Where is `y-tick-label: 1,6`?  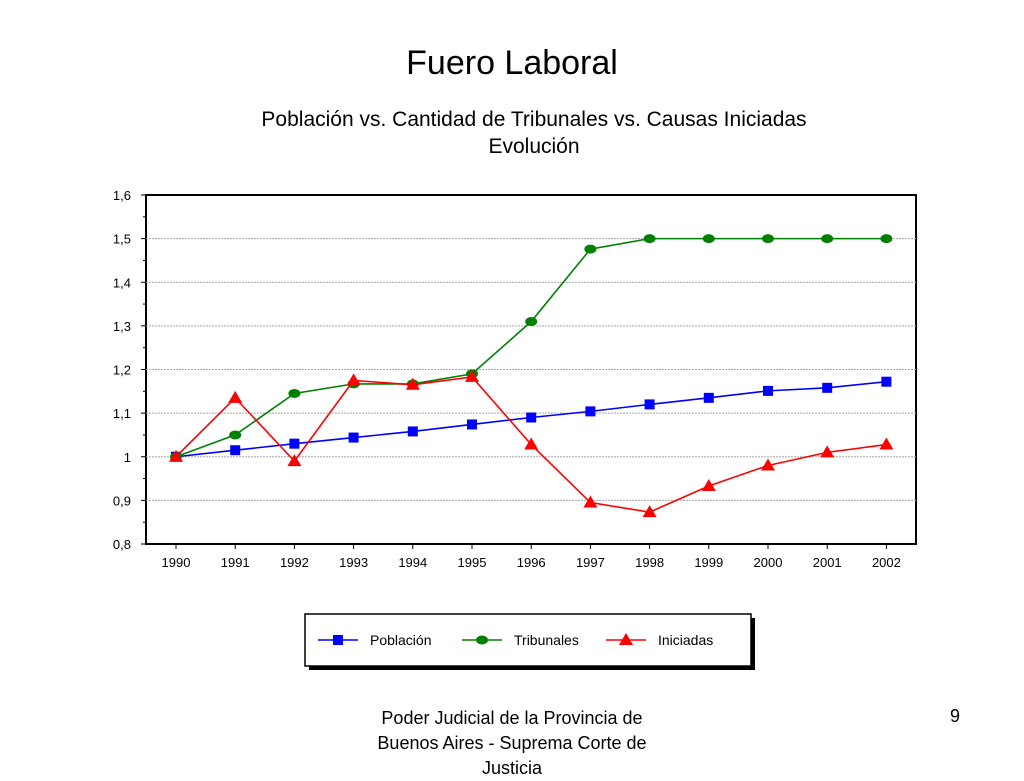 y-tick-label: 1,6 is located at coordinates (122, 195).